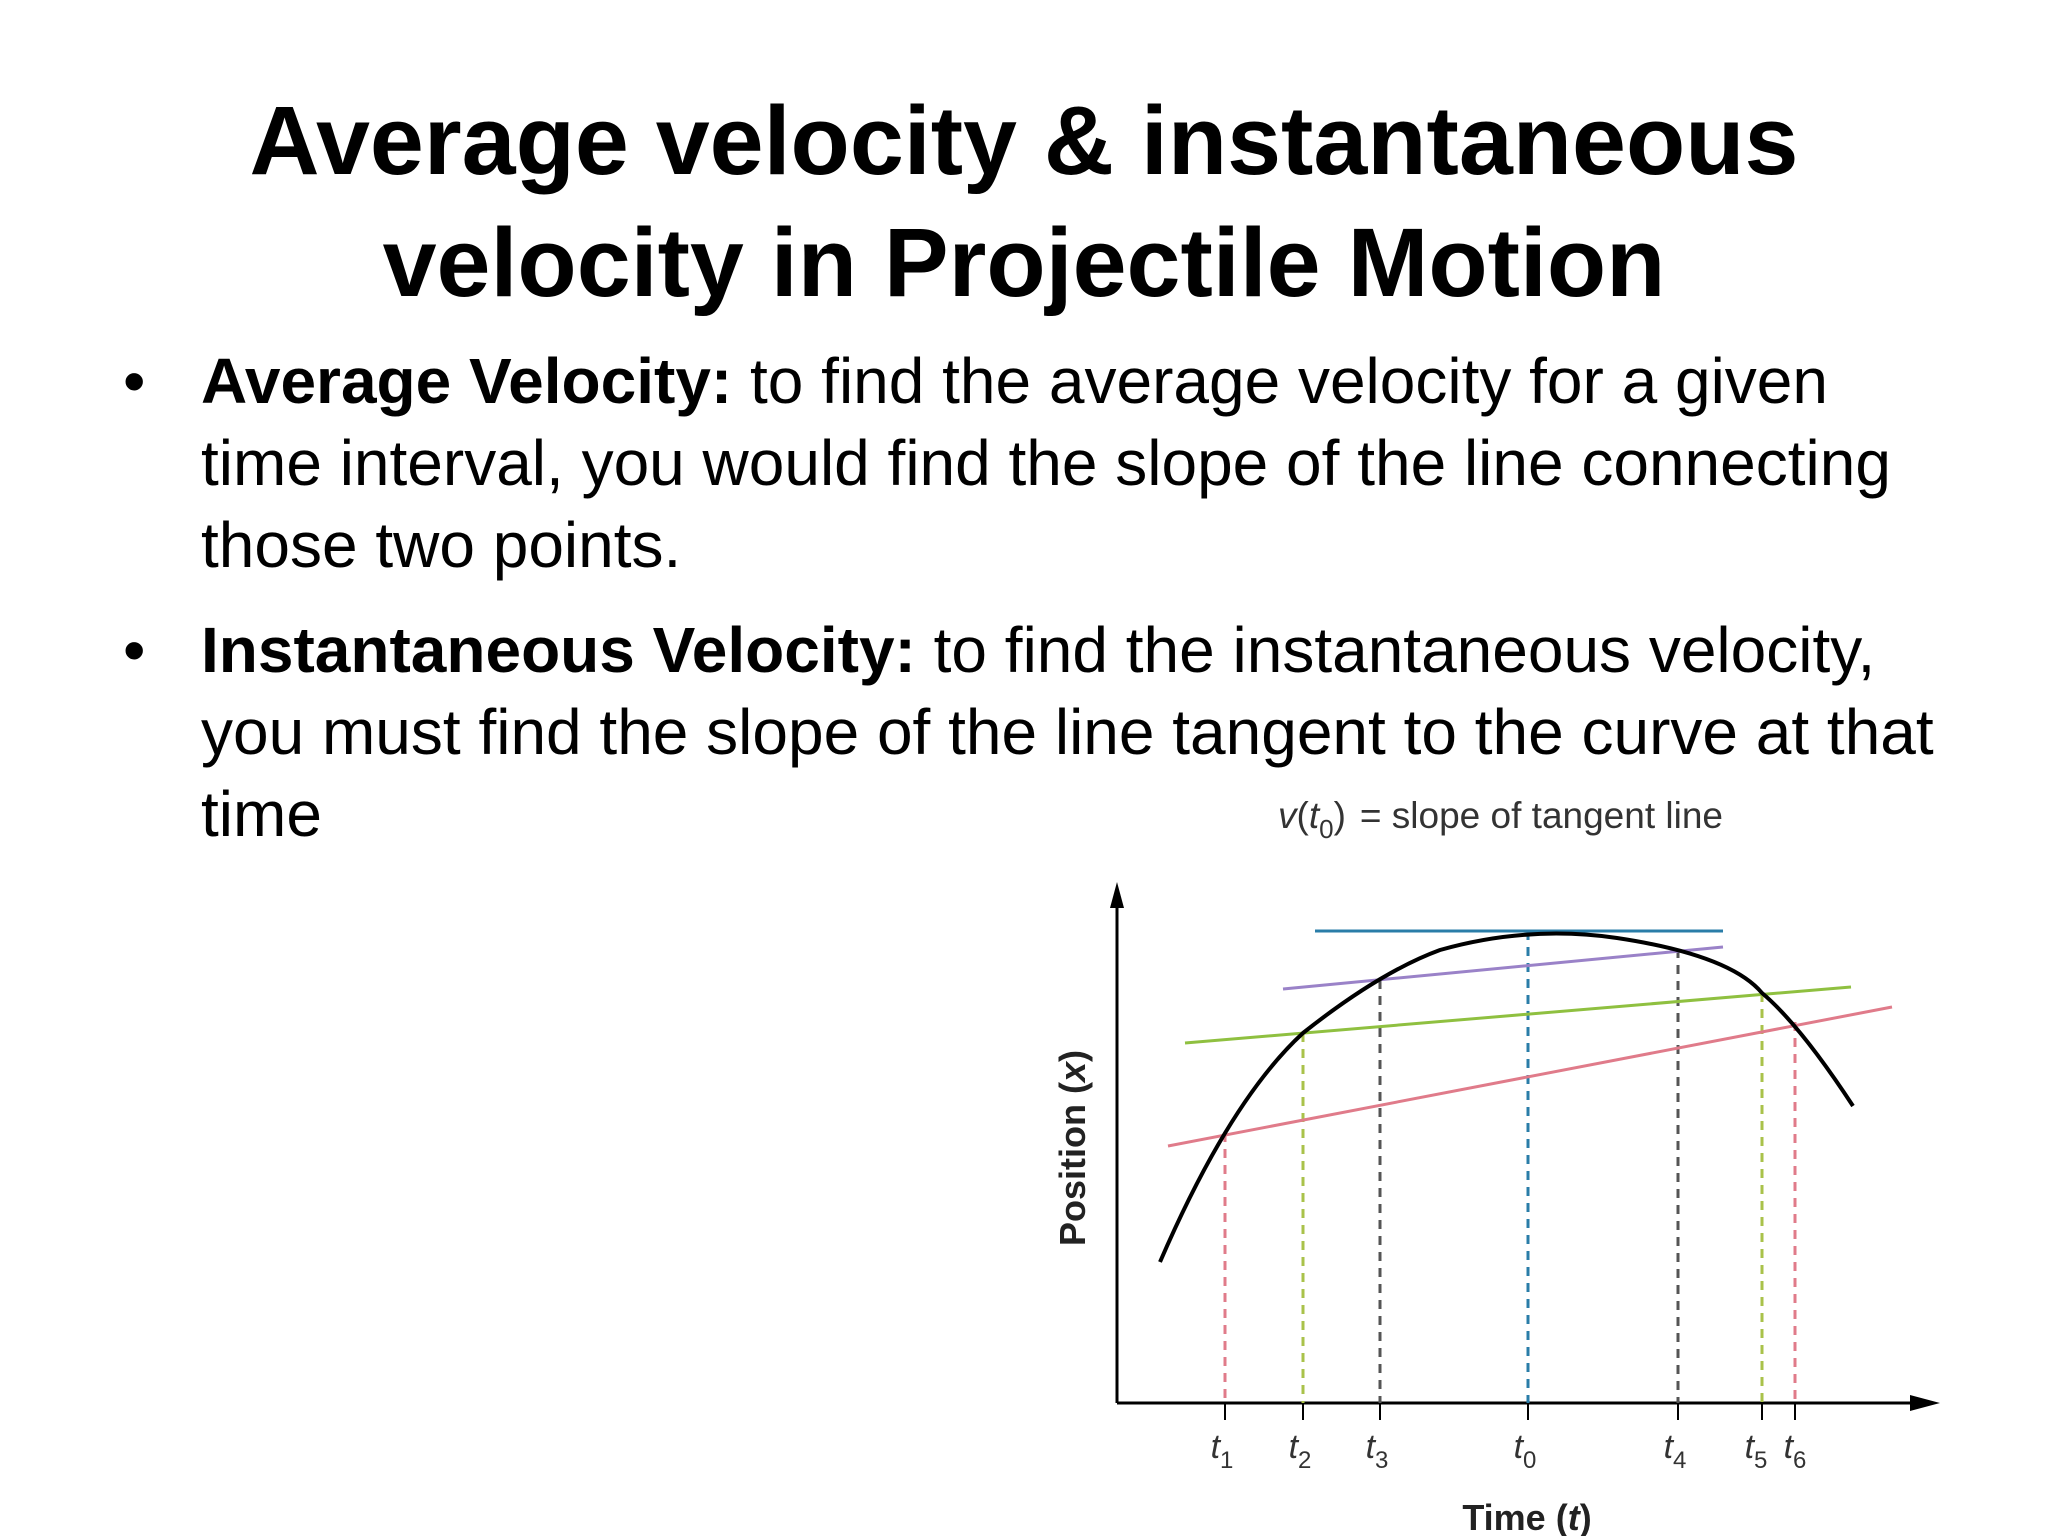 Image resolution: width=2048 pixels, height=1536 pixels. What do you see at coordinates (1530, 1076) in the screenshot?
I see `secant-line-t1-t6` at bounding box center [1530, 1076].